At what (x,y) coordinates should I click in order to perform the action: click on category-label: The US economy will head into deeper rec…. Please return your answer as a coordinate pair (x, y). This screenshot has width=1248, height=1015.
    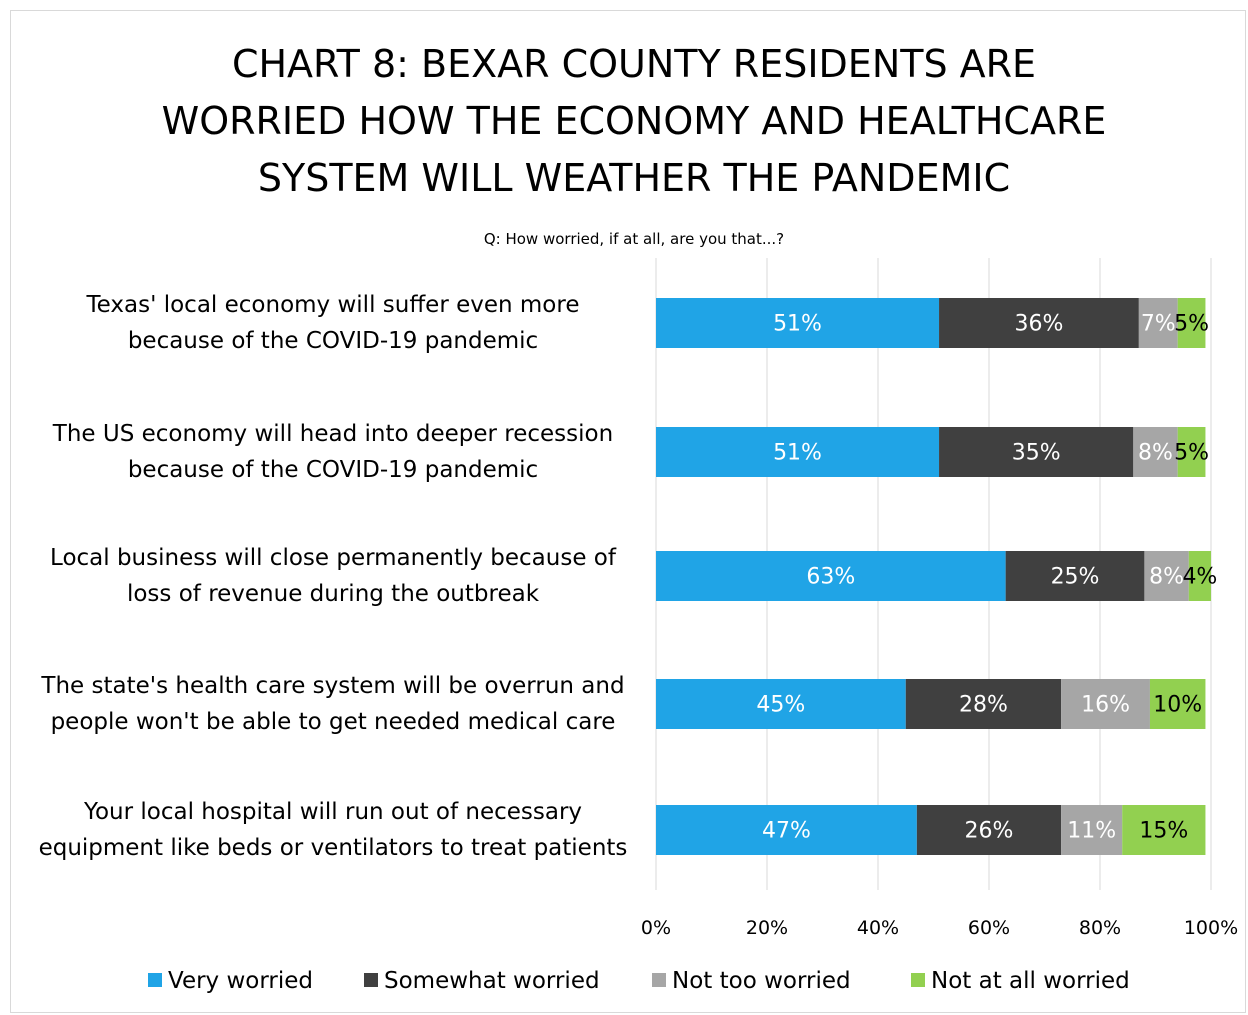
    Looking at the image, I should click on (328, 452).